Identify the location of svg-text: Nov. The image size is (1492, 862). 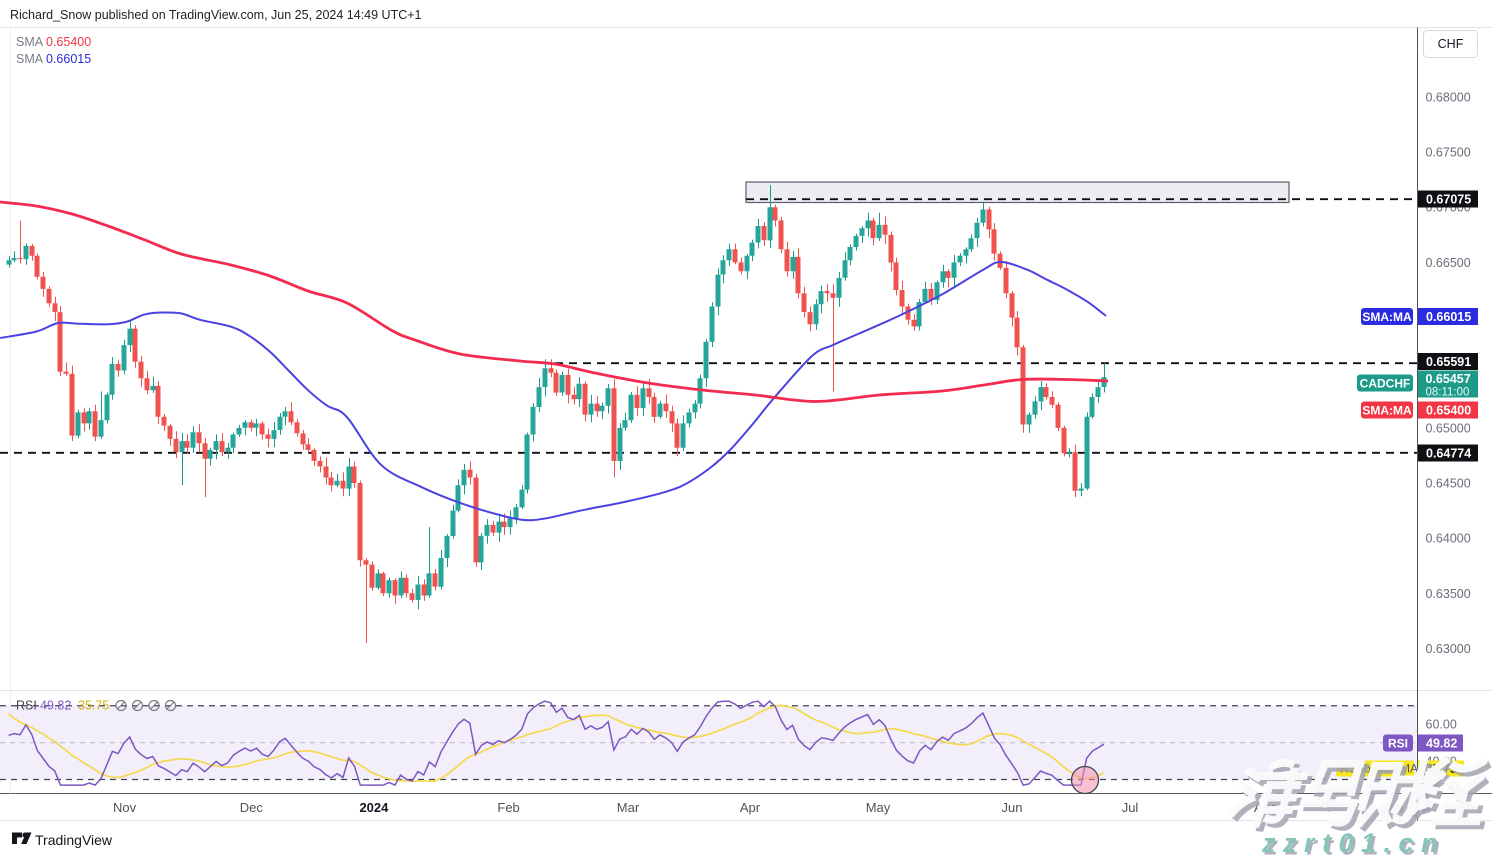
(125, 807).